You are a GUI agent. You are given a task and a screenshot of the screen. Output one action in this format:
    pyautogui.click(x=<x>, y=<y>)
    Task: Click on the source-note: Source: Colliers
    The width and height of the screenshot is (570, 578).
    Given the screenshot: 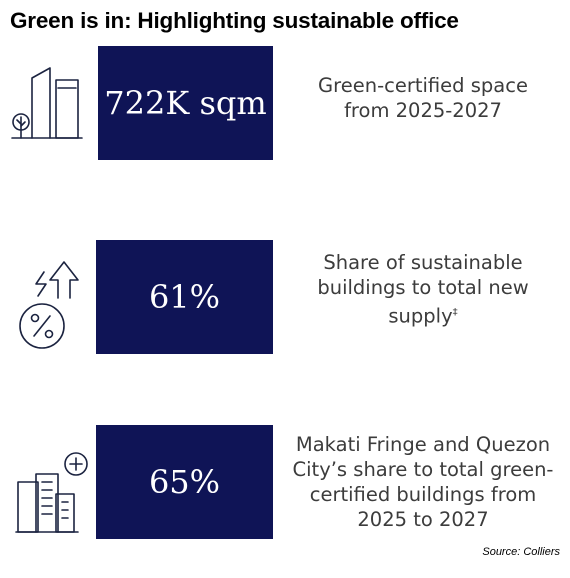 What is the action you would take?
    pyautogui.click(x=521, y=552)
    